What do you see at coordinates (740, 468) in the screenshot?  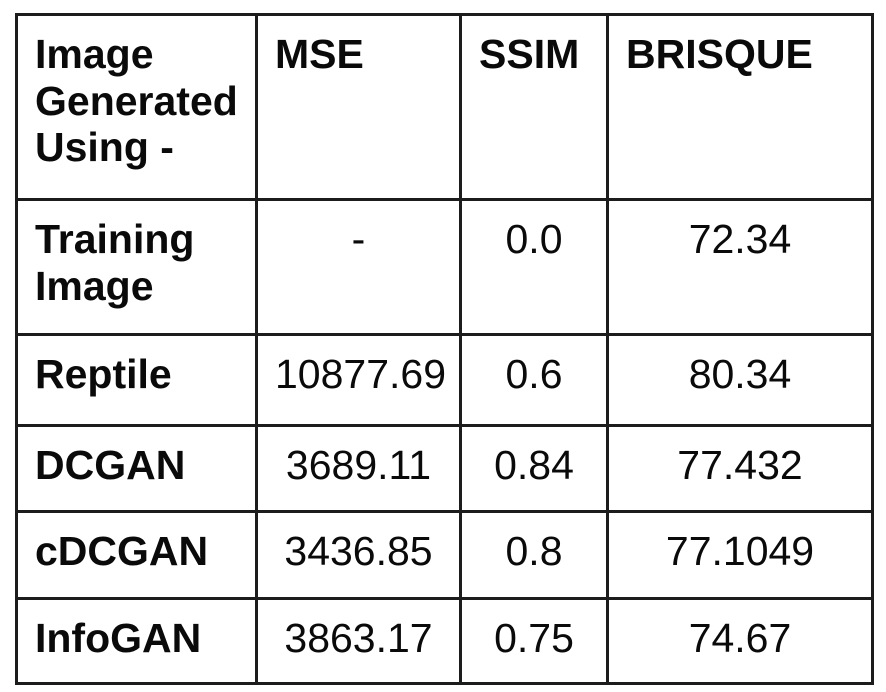 I see `brisque-value: 77.432` at bounding box center [740, 468].